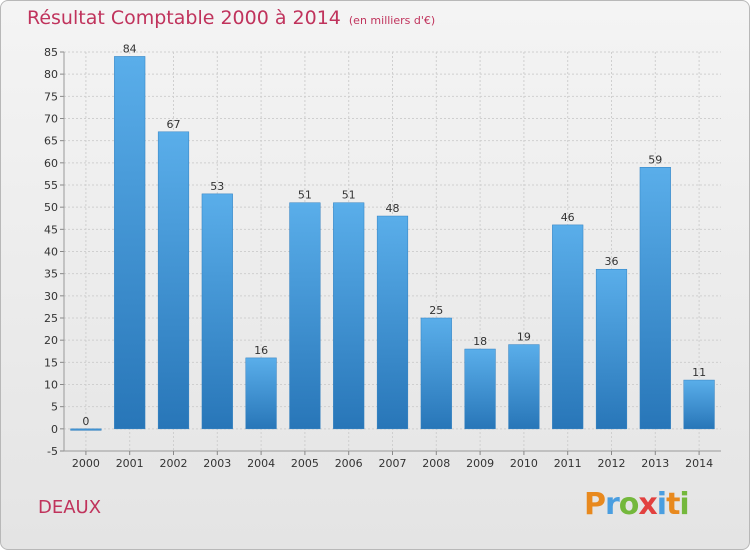 Image resolution: width=750 pixels, height=550 pixels. What do you see at coordinates (699, 463) in the screenshot?
I see `x-tick-label: 2014` at bounding box center [699, 463].